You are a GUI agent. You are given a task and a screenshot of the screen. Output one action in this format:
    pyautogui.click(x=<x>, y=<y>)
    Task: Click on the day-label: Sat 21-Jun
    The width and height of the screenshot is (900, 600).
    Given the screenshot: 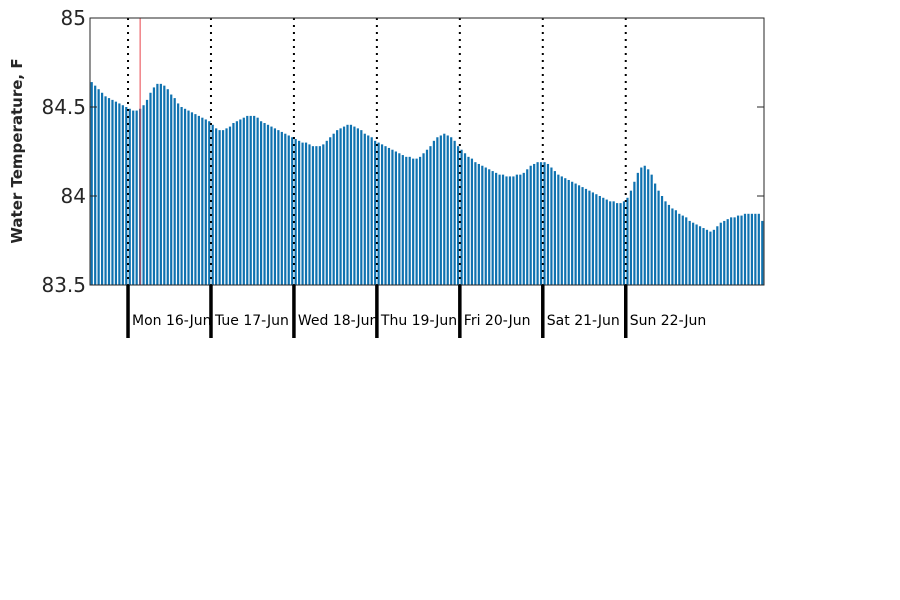 What is the action you would take?
    pyautogui.click(x=583, y=321)
    